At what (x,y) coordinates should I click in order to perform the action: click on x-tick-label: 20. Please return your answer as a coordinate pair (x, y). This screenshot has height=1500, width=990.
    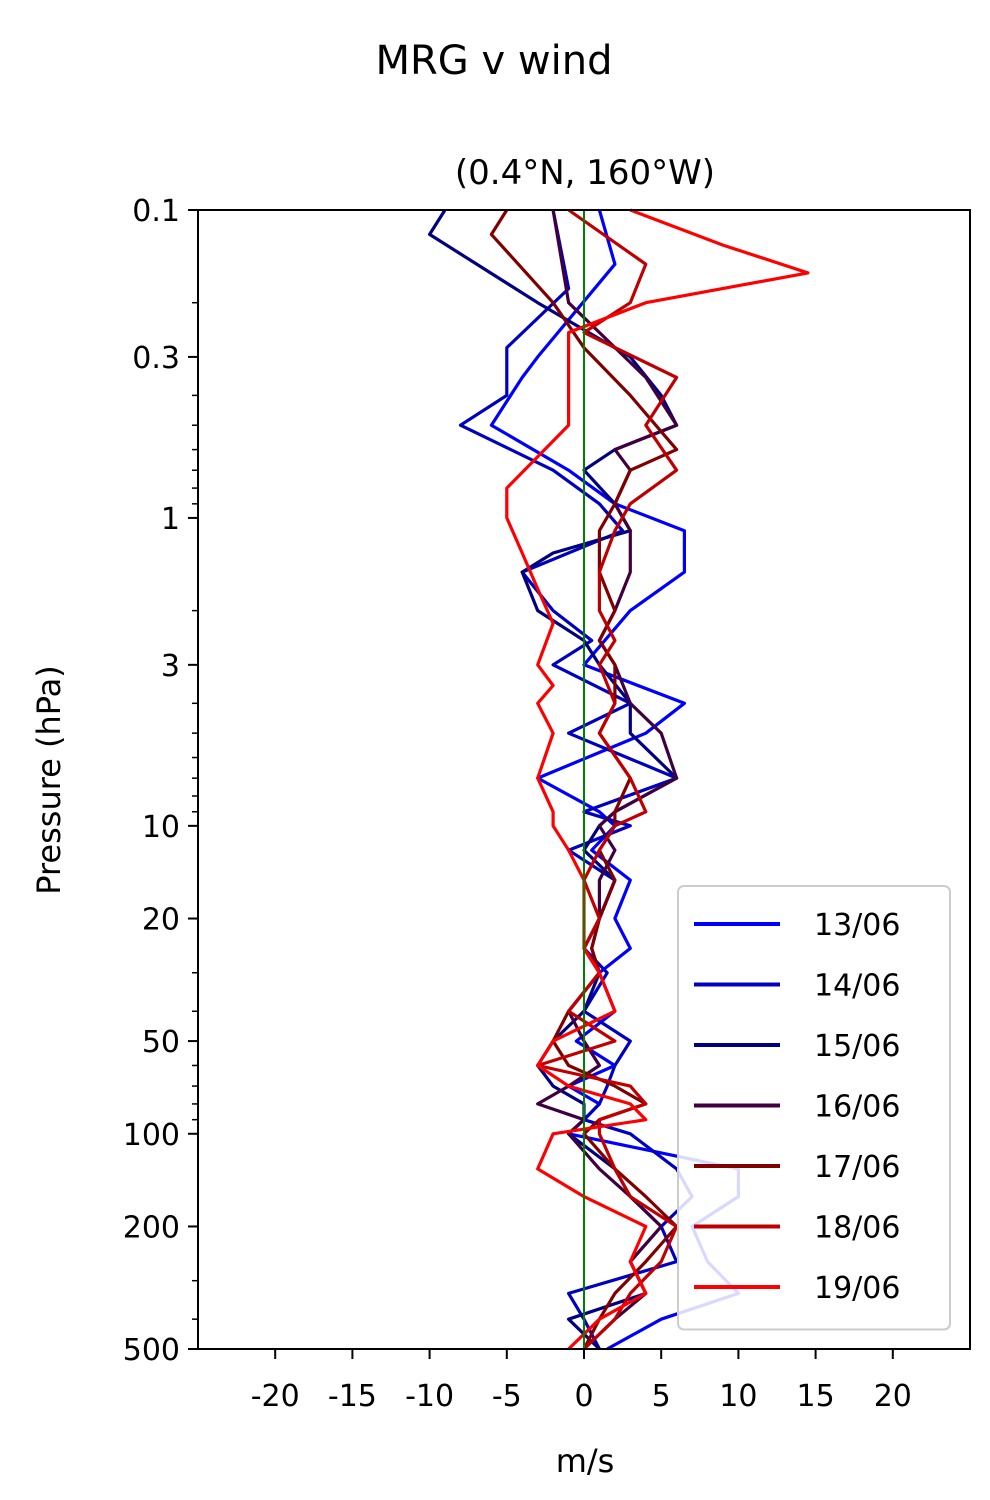
    Looking at the image, I should click on (893, 1396).